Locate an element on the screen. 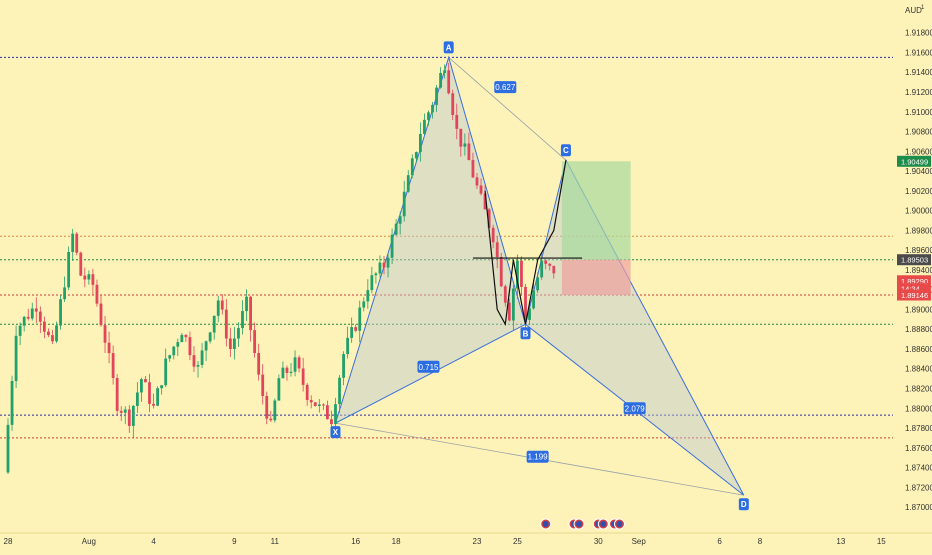  x-tick-label: 6 is located at coordinates (719, 541).